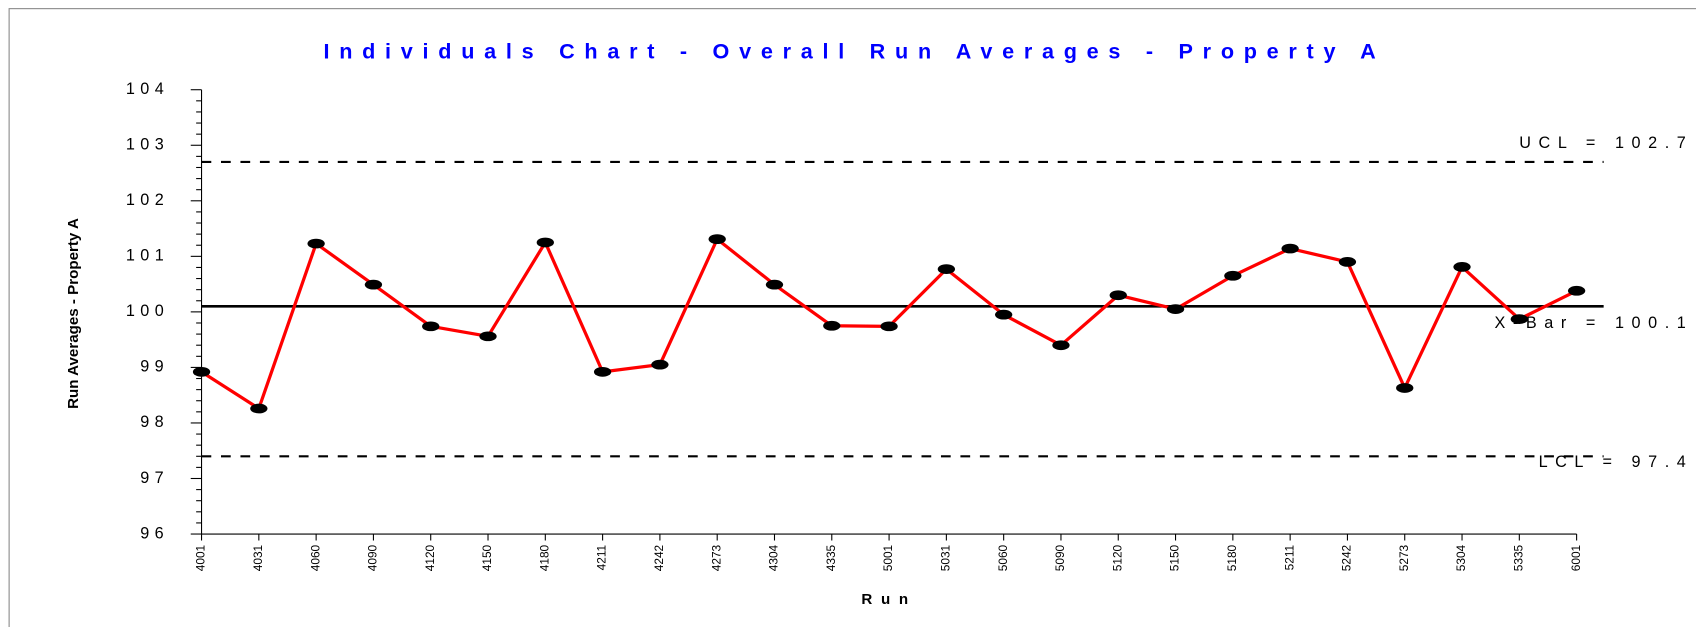 This screenshot has height=627, width=1696. Describe the element at coordinates (315, 557) in the screenshot. I see `x-tick-label: 4060` at that location.